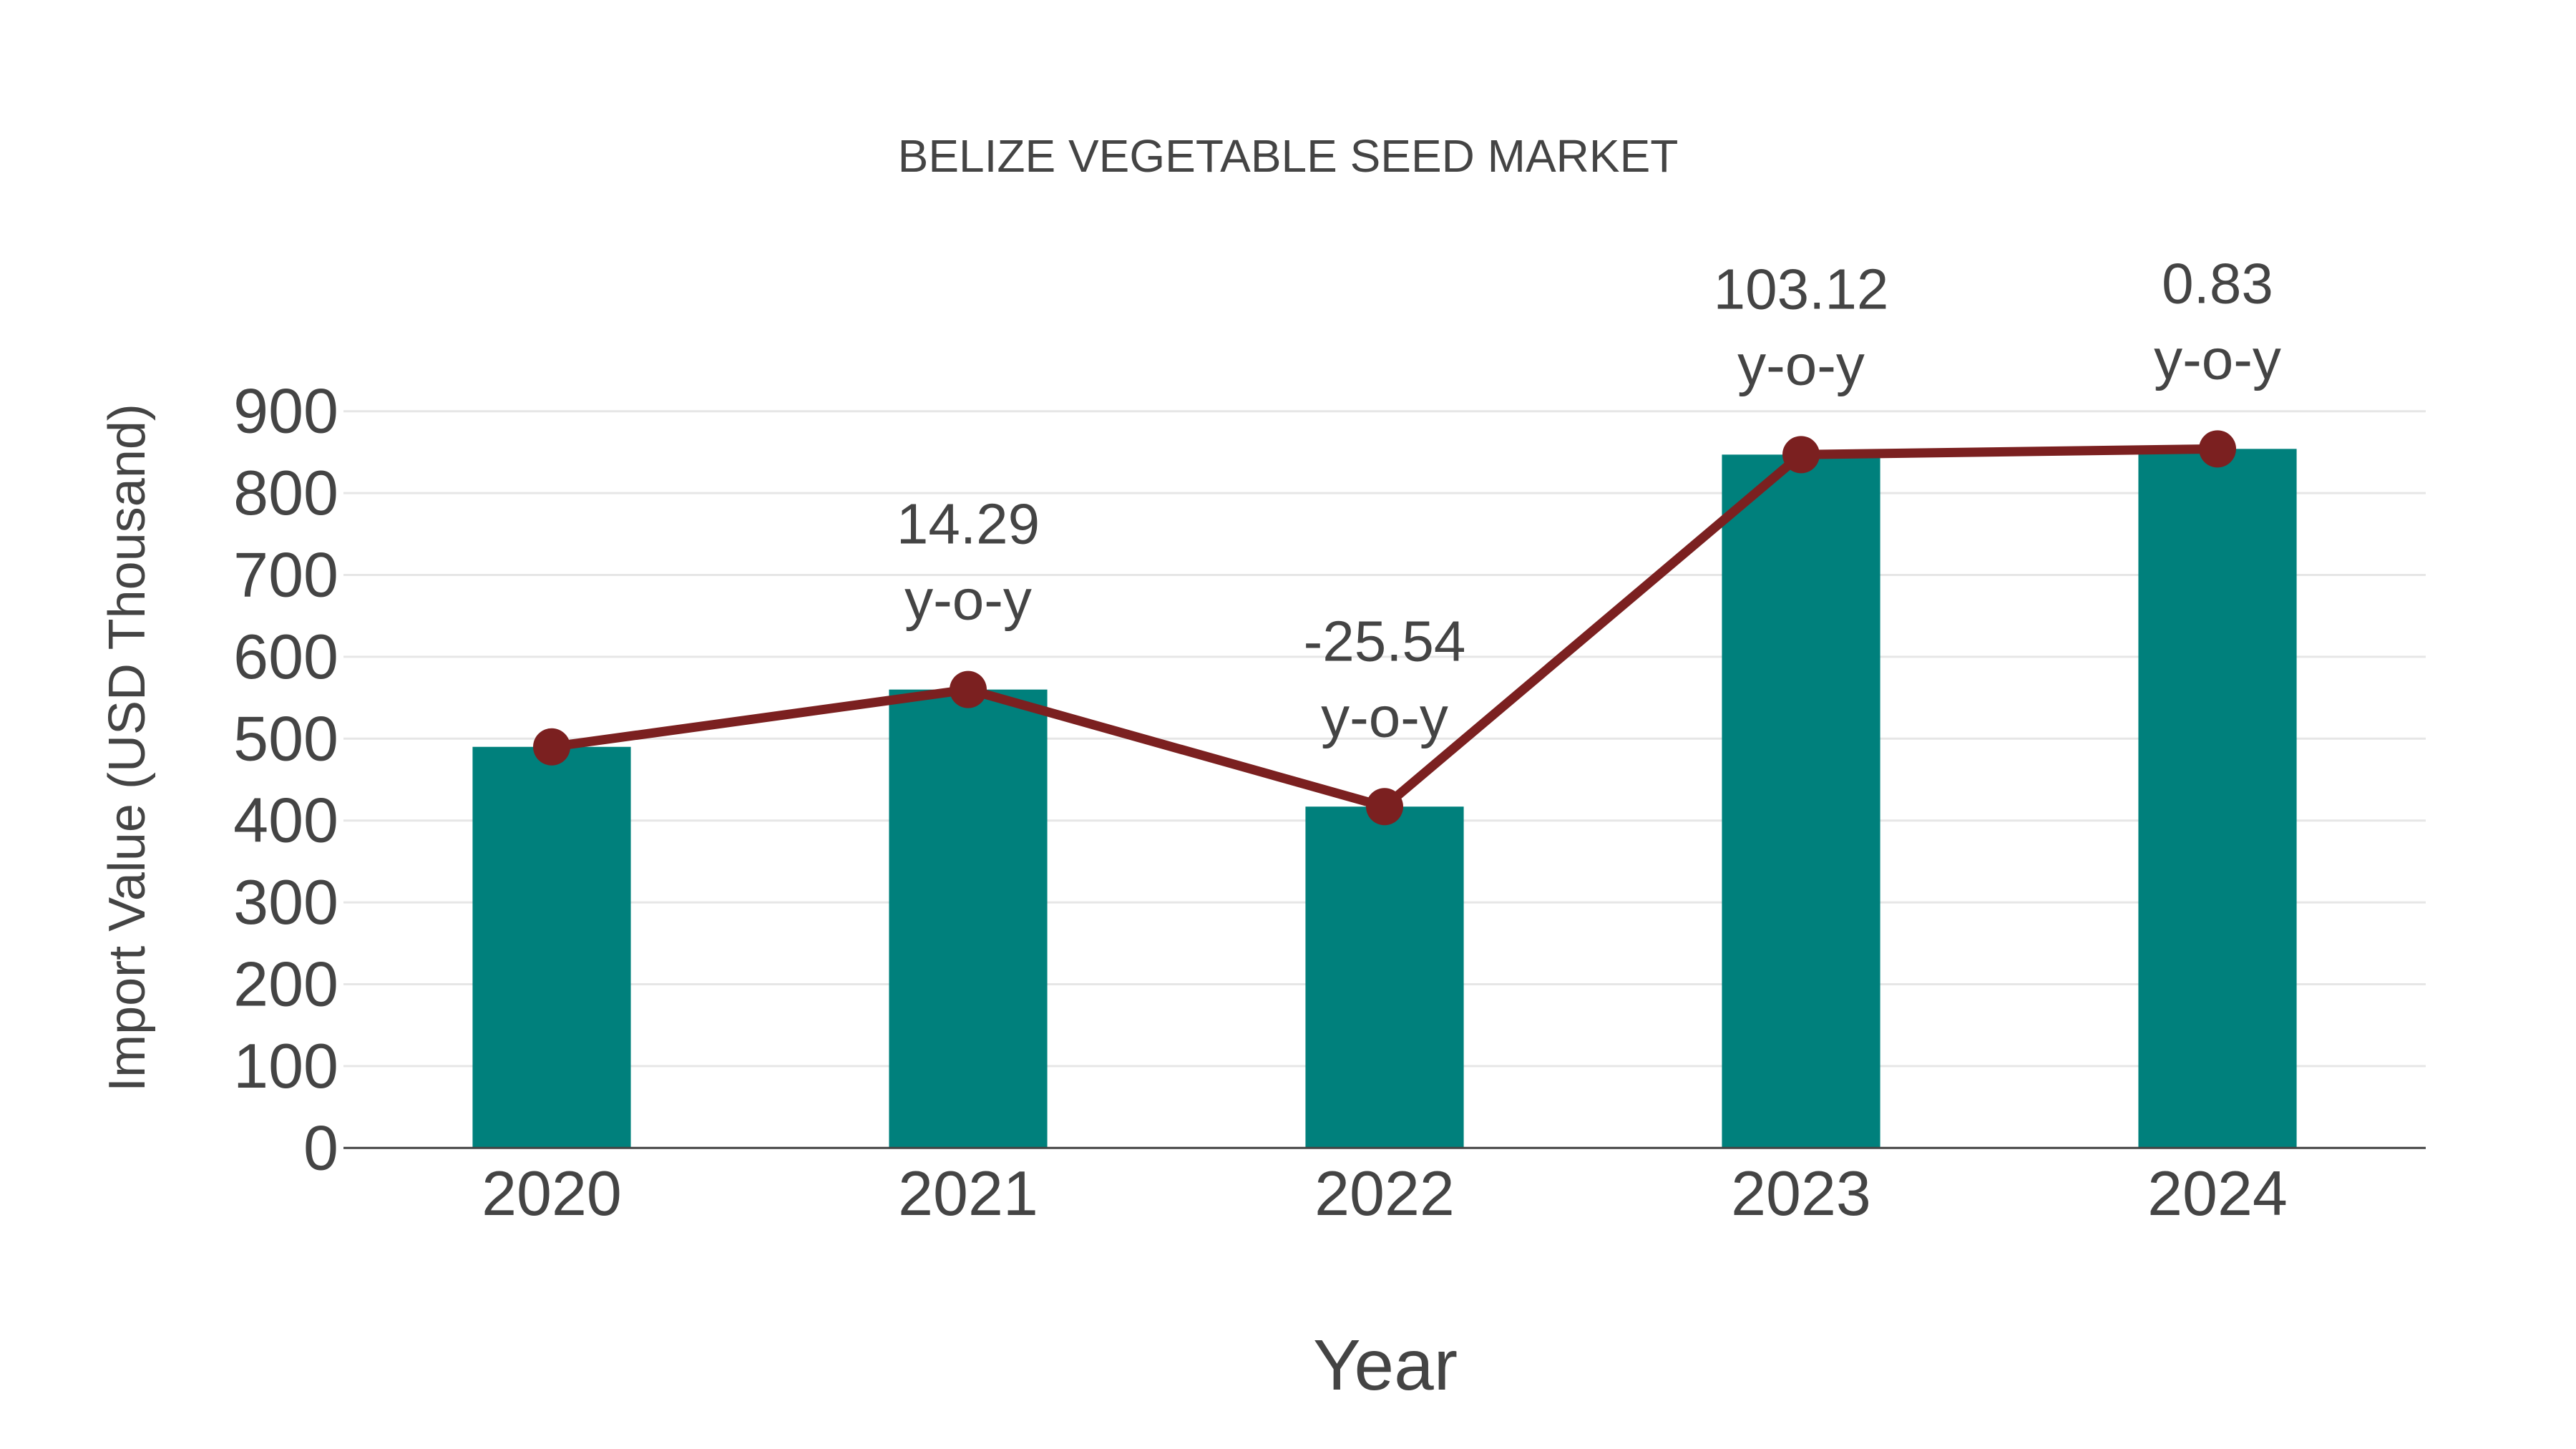 This screenshot has width=2576, height=1449. What do you see at coordinates (285, 738) in the screenshot?
I see `y-tick-label: 500` at bounding box center [285, 738].